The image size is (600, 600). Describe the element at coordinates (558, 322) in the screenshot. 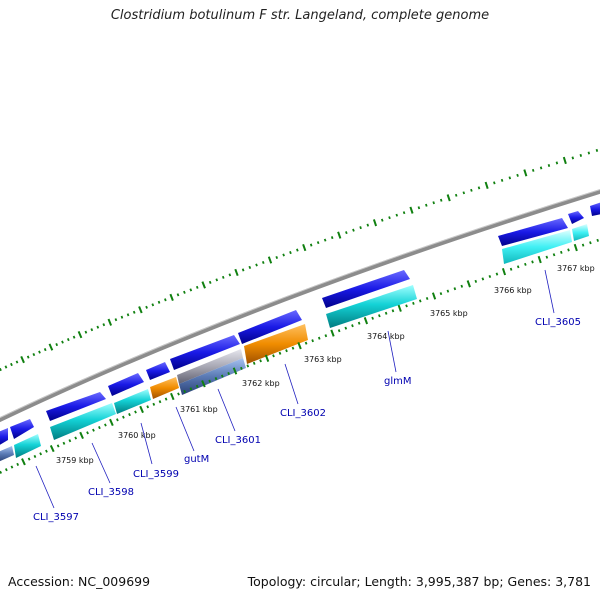

I see `gene-label-cli-3605: CLI_3605` at that location.